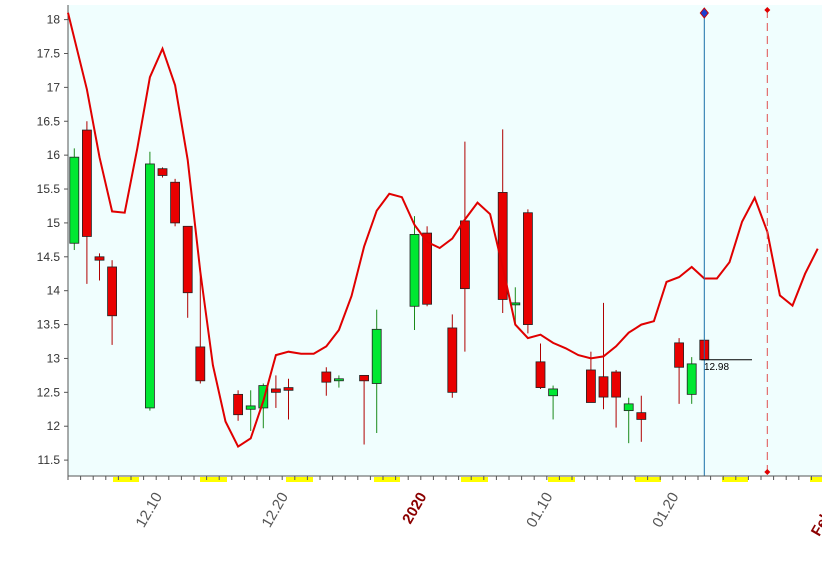 The width and height of the screenshot is (822, 577). I want to click on projection-marker-bottom, so click(767, 472).